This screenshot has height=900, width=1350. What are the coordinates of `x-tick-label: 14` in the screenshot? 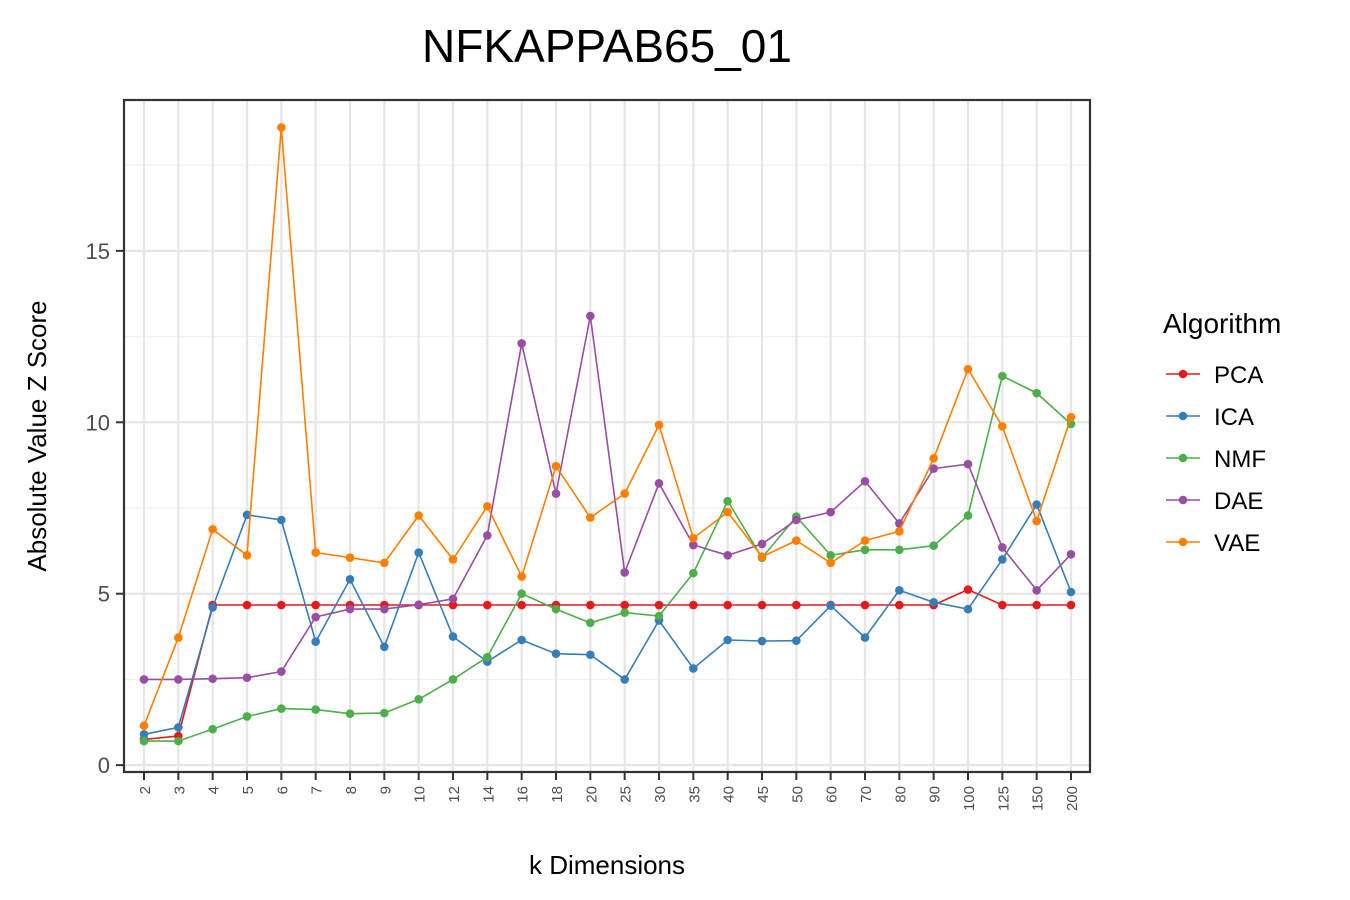 It's located at (488, 794).